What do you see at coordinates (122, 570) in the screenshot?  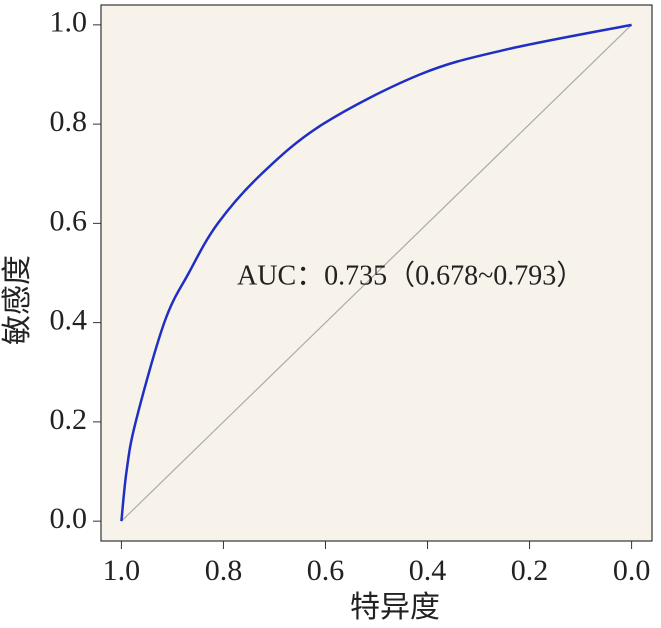 I see `x-tick-label: 1.0` at bounding box center [122, 570].